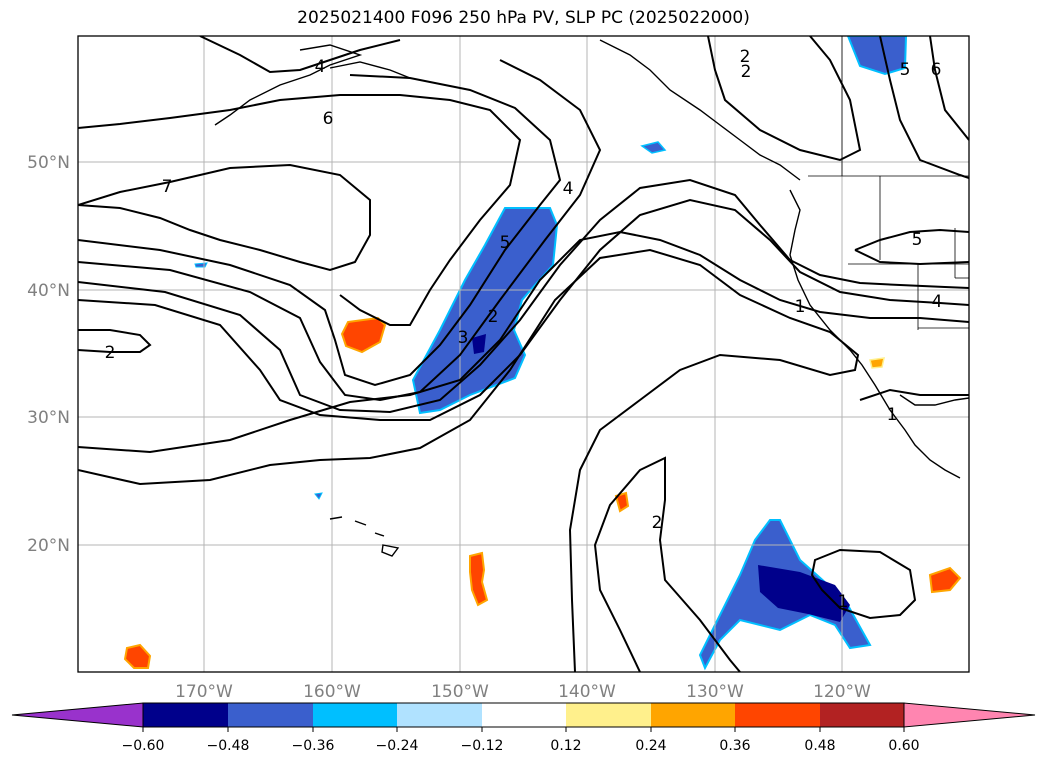 This screenshot has width=1047, height=765. Describe the element at coordinates (48, 354) in the screenshot. I see `latitude-labels: 50°N 40°N 30°N 20°N` at that location.